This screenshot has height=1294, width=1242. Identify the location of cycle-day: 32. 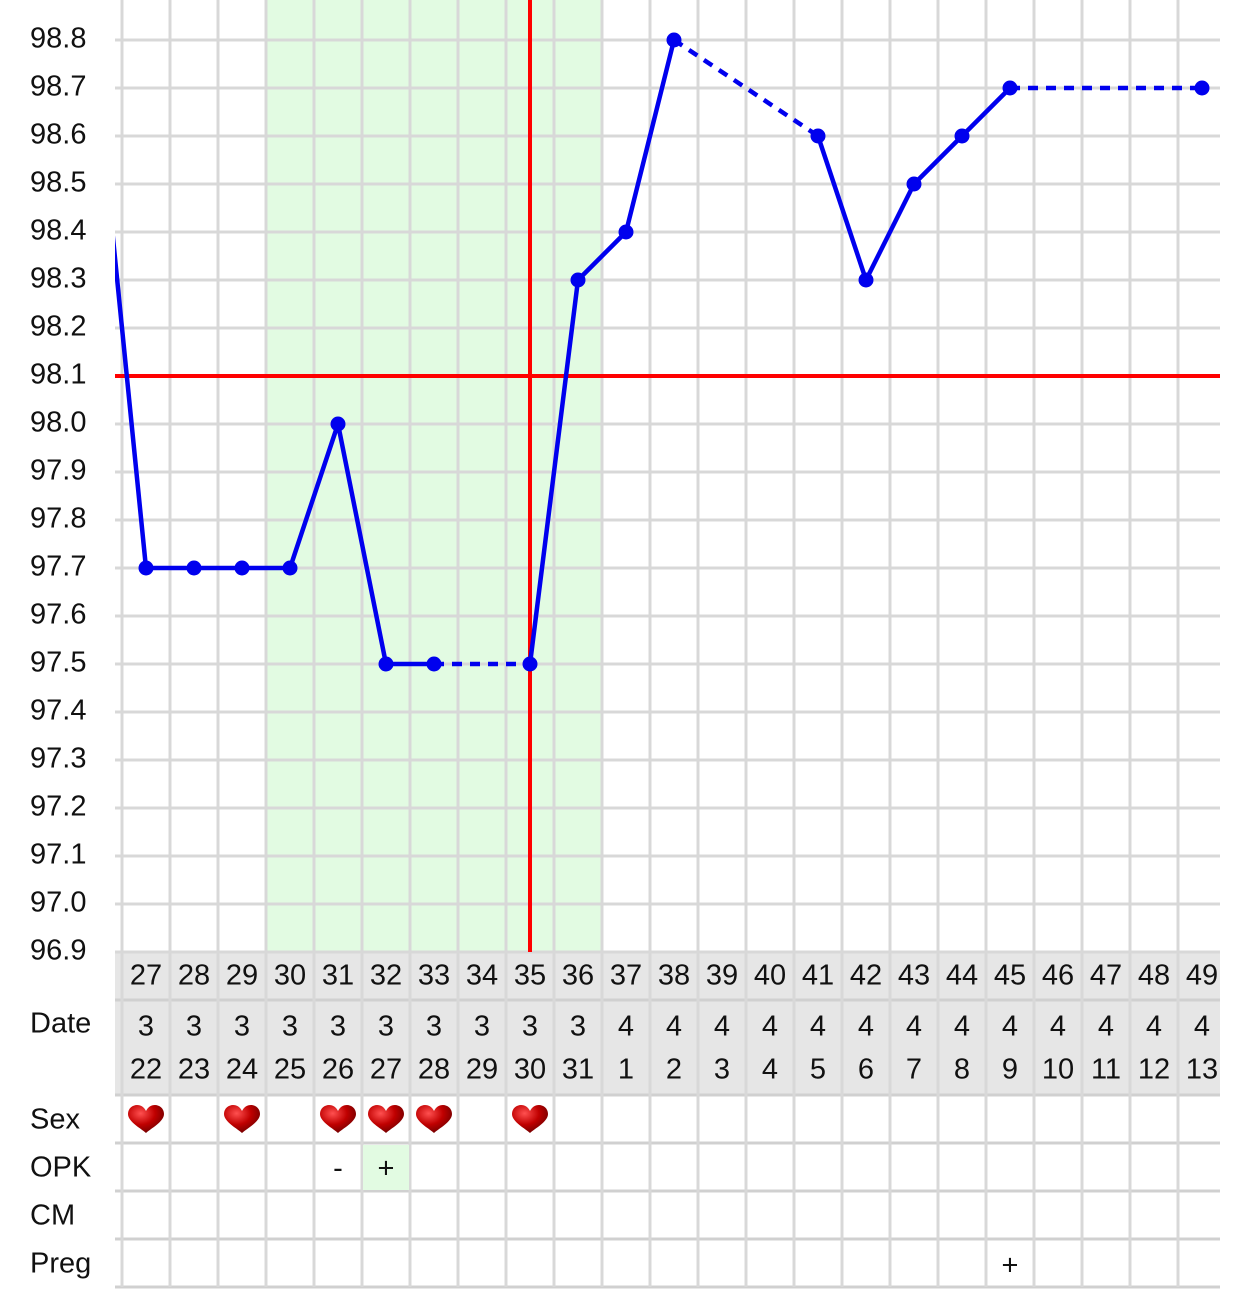
(386, 976).